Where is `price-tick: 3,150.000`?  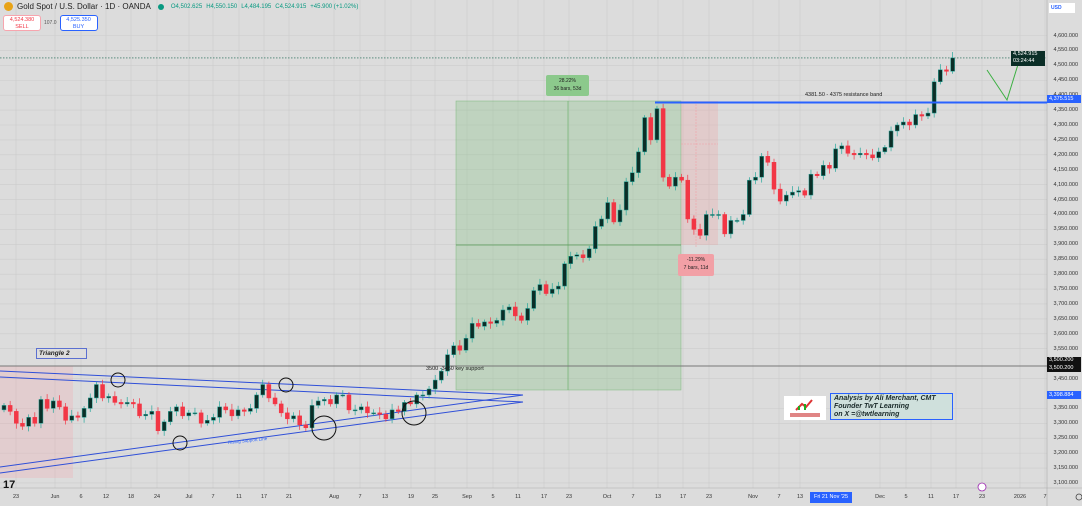 price-tick: 3,150.000 is located at coordinates (1065, 468).